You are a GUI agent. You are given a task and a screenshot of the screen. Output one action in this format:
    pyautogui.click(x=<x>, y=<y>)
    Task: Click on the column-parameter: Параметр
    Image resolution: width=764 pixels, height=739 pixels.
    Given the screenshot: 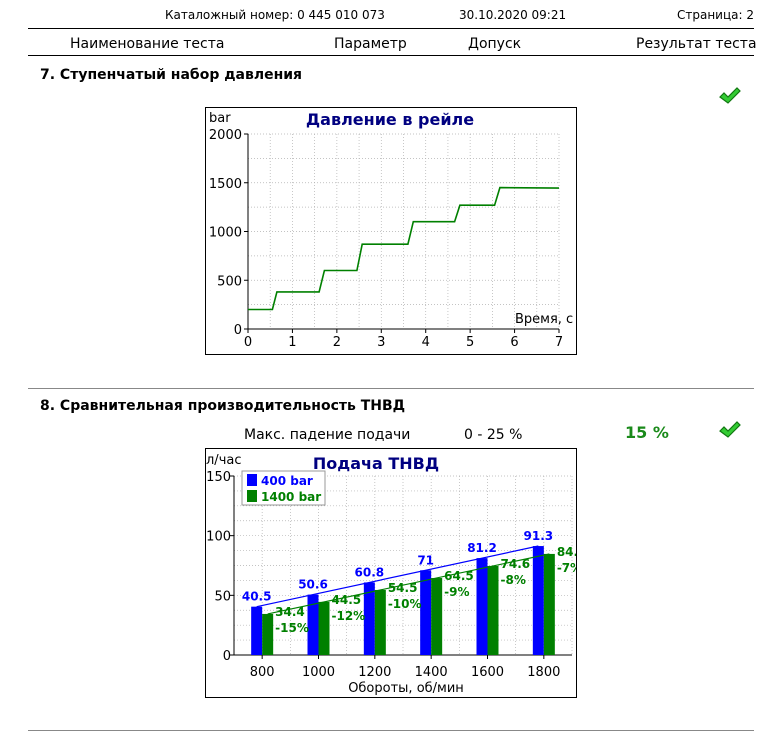 What is the action you would take?
    pyautogui.click(x=370, y=44)
    